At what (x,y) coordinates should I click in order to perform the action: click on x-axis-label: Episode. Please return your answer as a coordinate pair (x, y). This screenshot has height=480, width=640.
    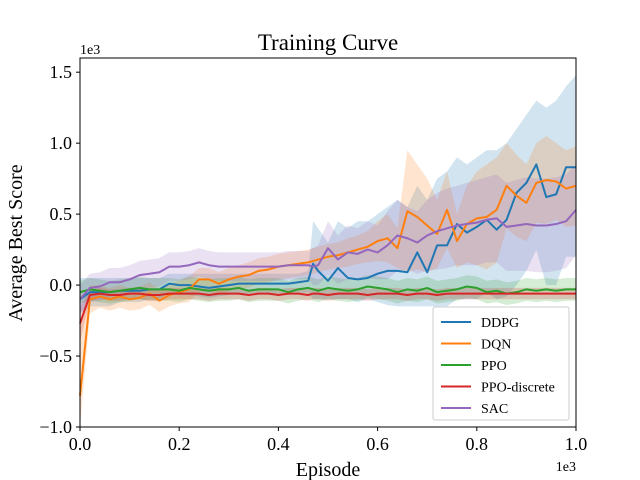
    Looking at the image, I should click on (328, 469).